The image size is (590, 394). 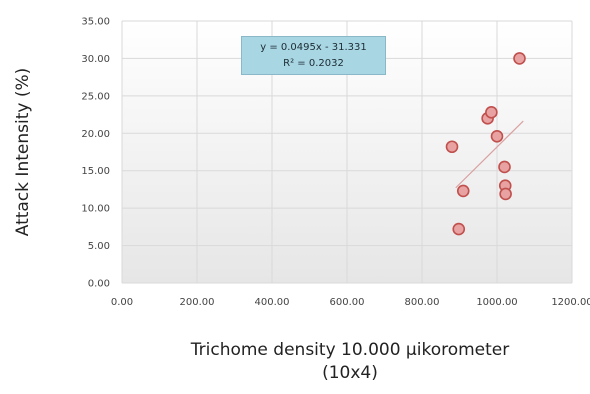 What do you see at coordinates (197, 302) in the screenshot?
I see `x-tick-label: 200.00` at bounding box center [197, 302].